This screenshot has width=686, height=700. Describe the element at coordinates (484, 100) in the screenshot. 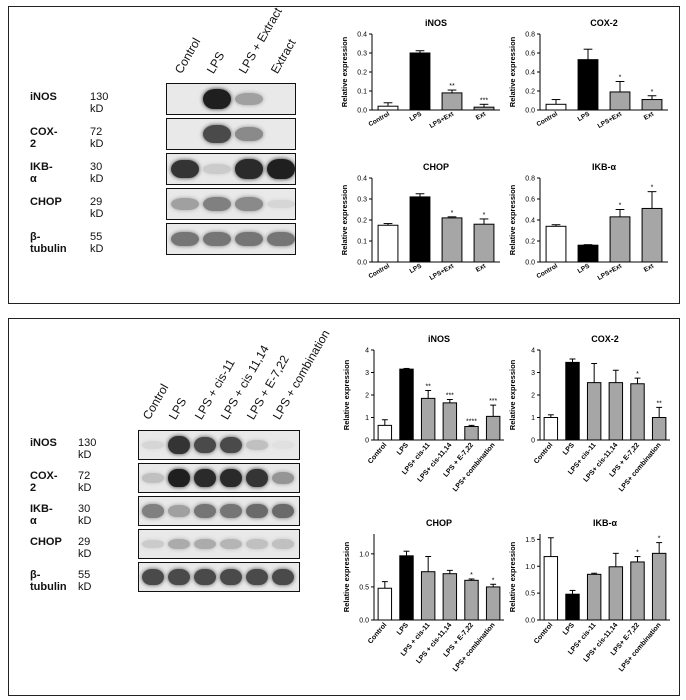

I see `significance-label: ***` at that location.